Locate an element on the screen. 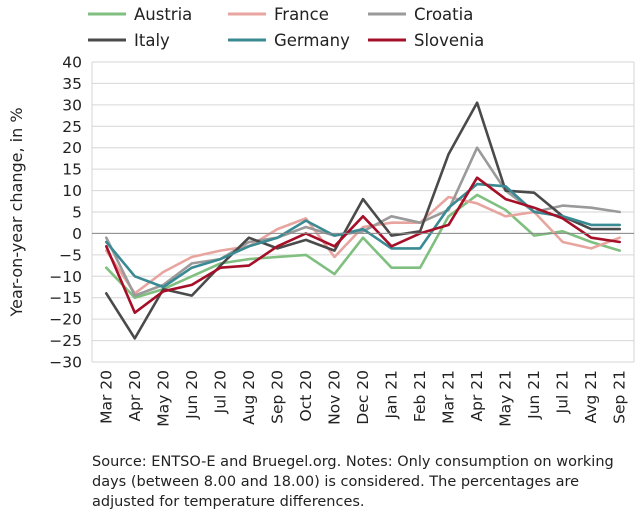 This screenshot has width=643, height=516. x-tick-label: Apr 21 is located at coordinates (477, 395).